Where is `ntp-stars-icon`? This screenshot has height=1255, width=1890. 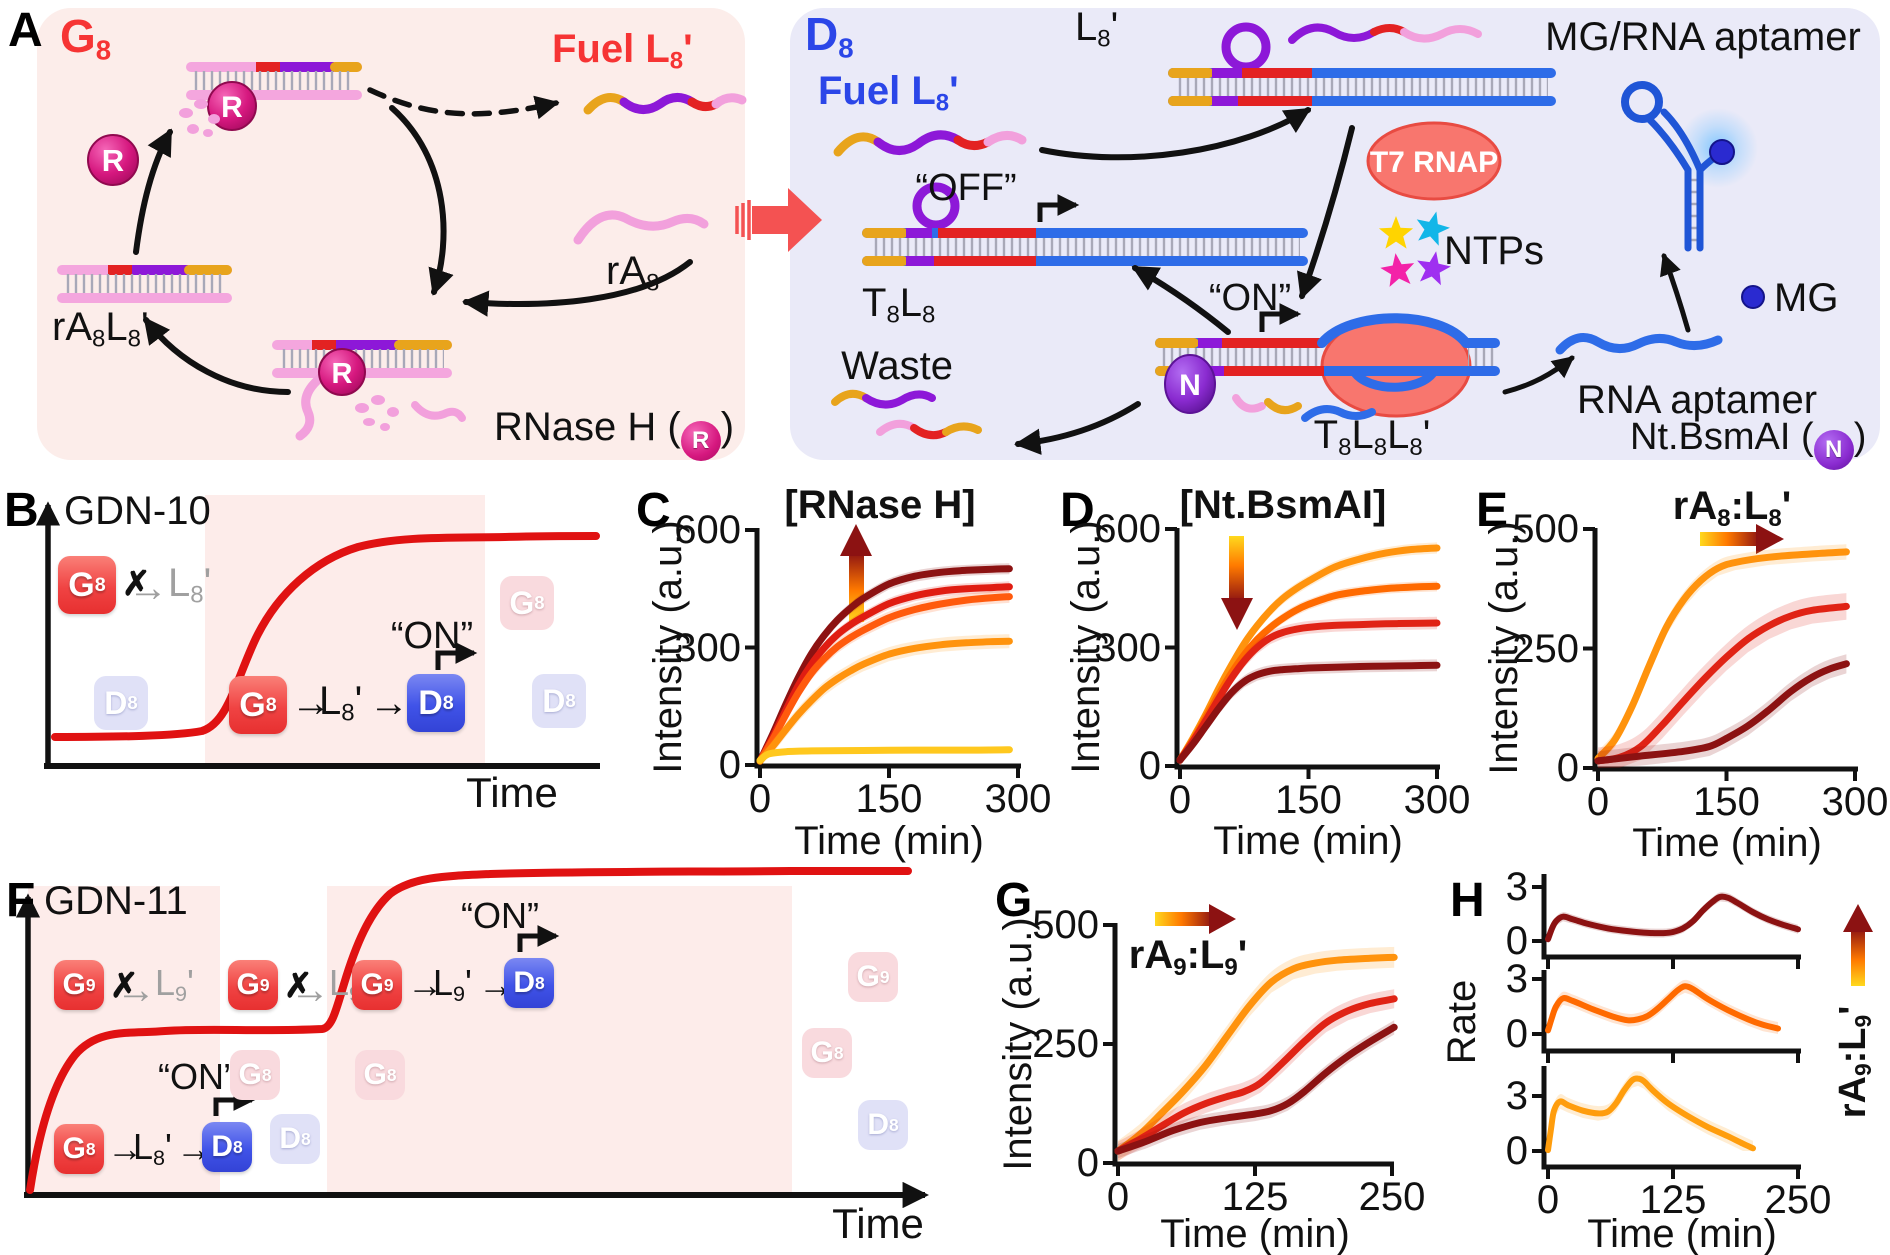 ntp-stars-icon is located at coordinates (1414, 249).